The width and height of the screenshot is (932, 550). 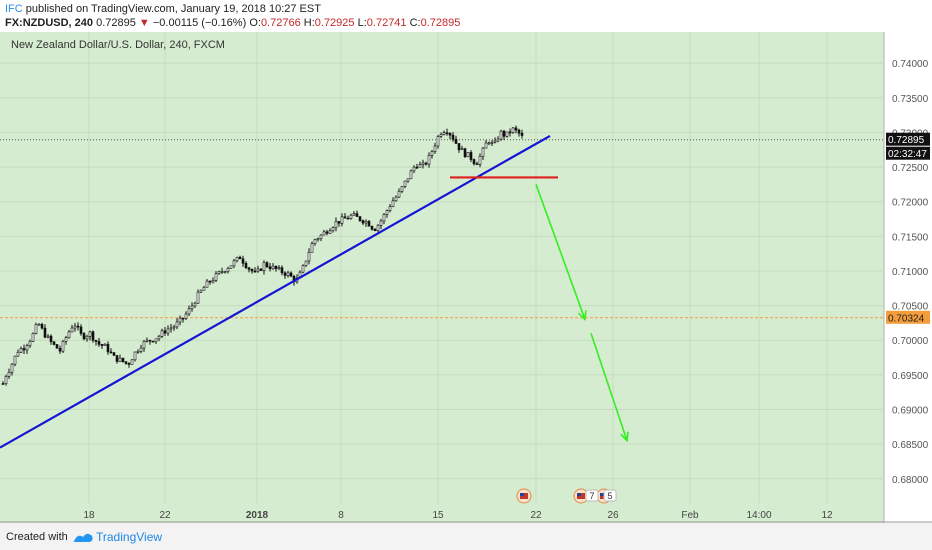 I want to click on tradingview-brand: TradingView, so click(x=129, y=537).